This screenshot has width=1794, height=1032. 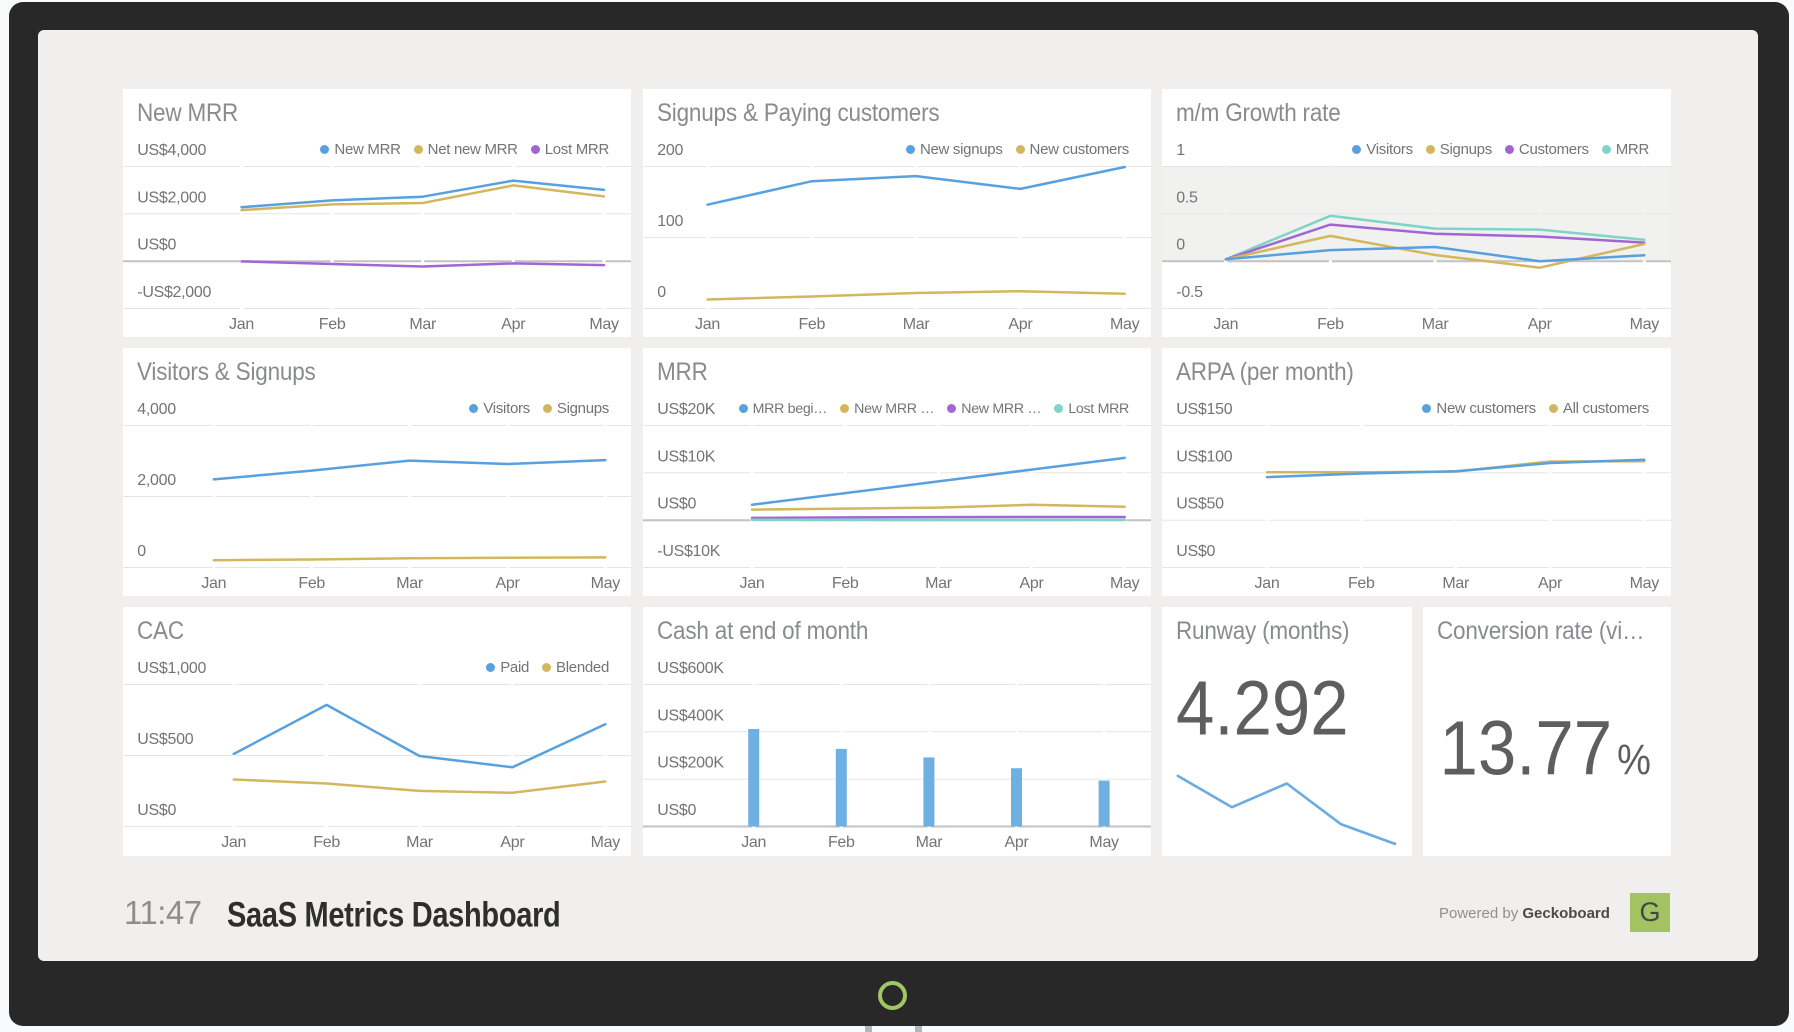 What do you see at coordinates (686, 456) in the screenshot?
I see `svg-text: US$10K` at bounding box center [686, 456].